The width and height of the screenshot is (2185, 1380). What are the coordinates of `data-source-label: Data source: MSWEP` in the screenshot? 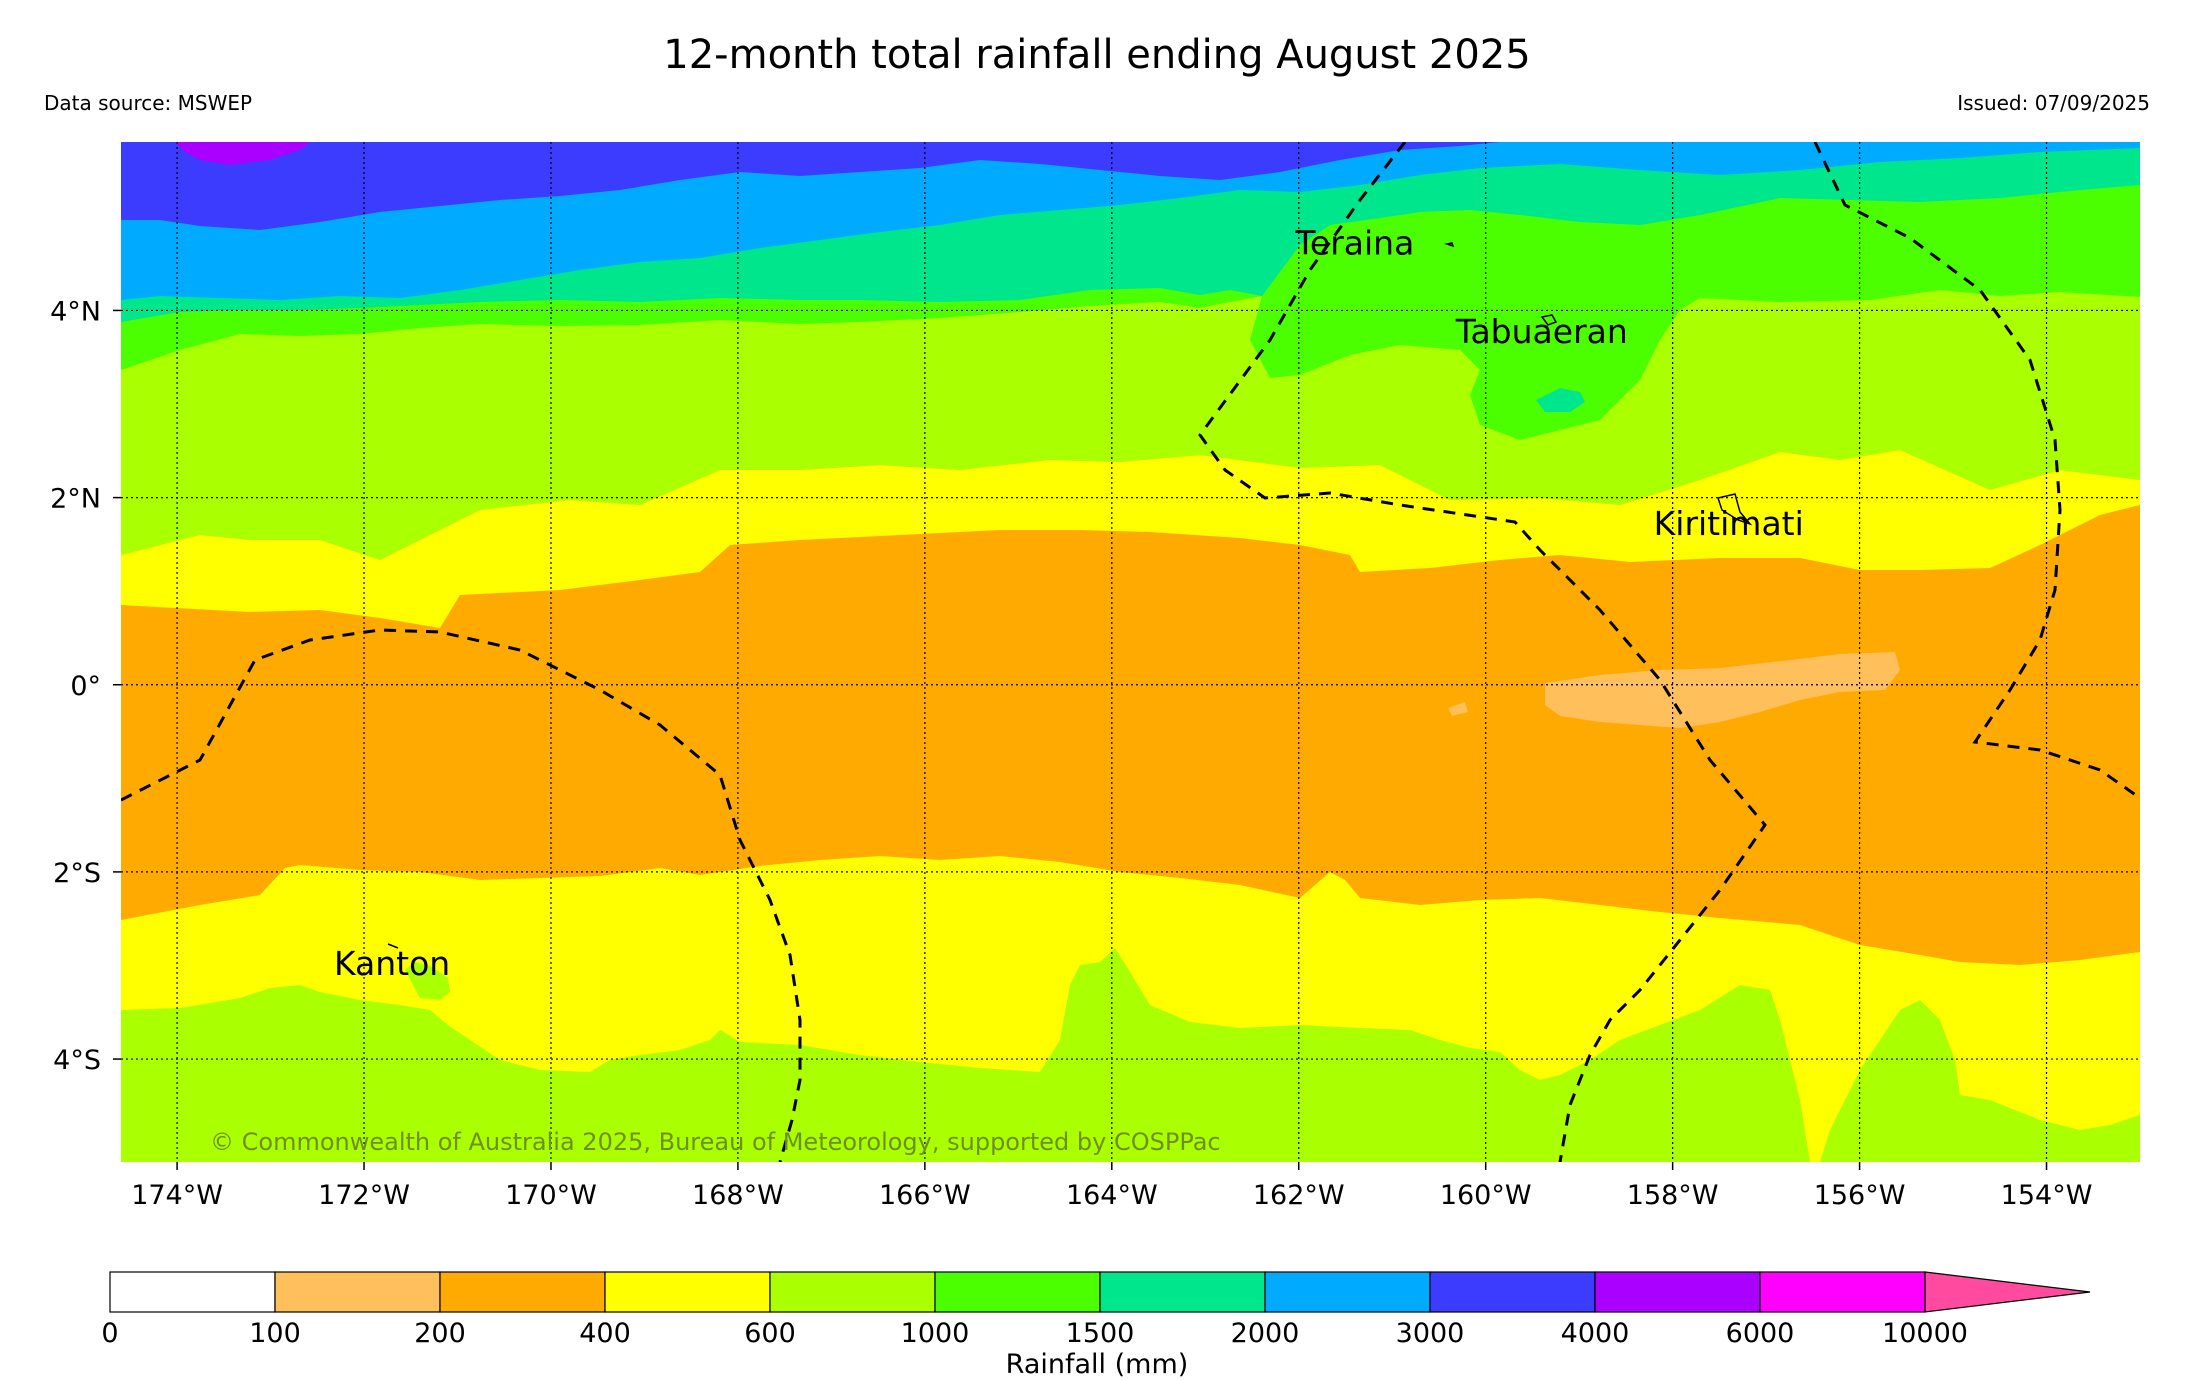 It's located at (148, 103).